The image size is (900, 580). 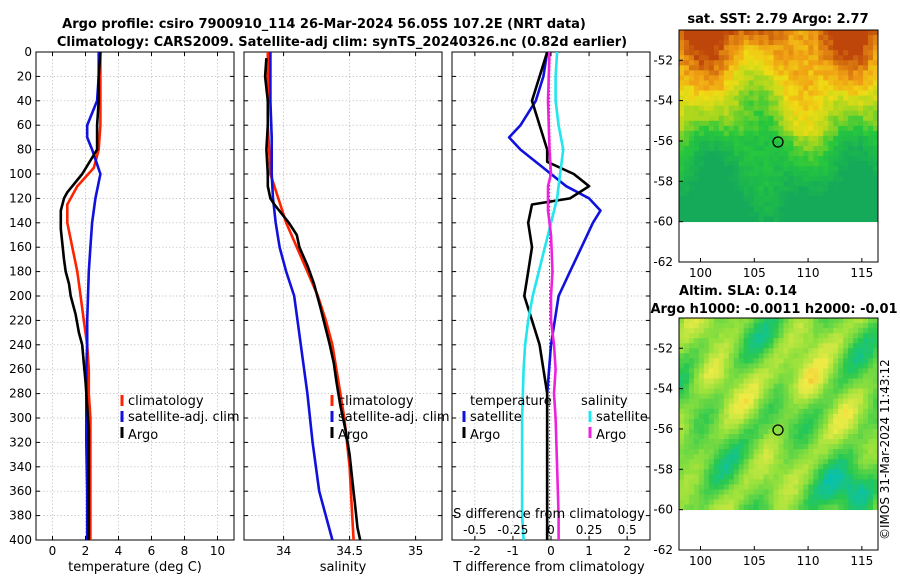 What do you see at coordinates (553, 295) in the screenshot?
I see `series-line-salinity-argo` at bounding box center [553, 295].